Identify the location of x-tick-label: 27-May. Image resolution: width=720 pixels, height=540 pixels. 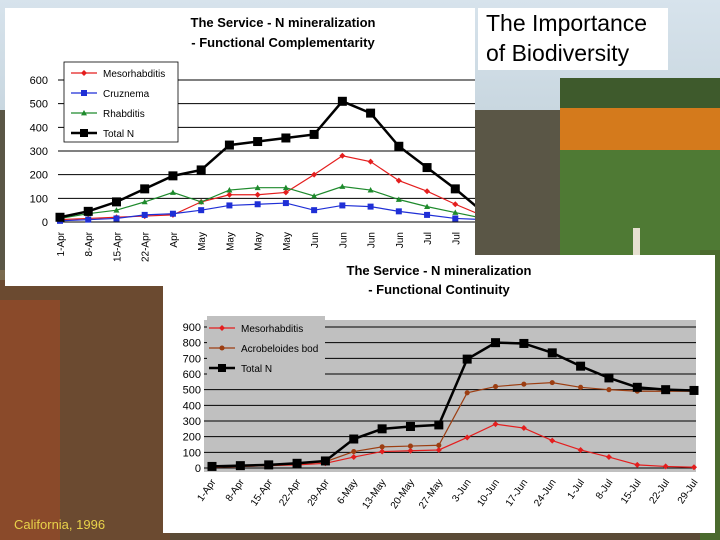
(431, 494).